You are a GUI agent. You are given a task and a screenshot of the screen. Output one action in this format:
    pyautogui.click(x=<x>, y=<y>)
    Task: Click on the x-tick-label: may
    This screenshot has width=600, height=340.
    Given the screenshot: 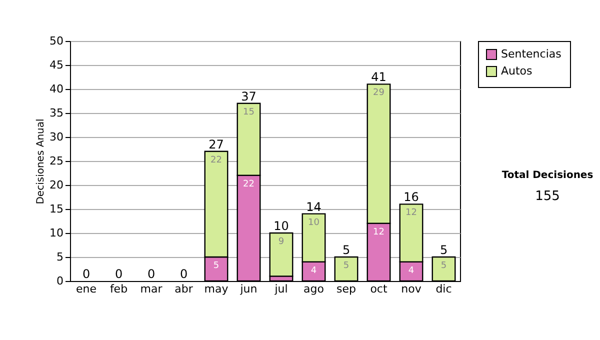 What is the action you would take?
    pyautogui.click(x=216, y=289)
    